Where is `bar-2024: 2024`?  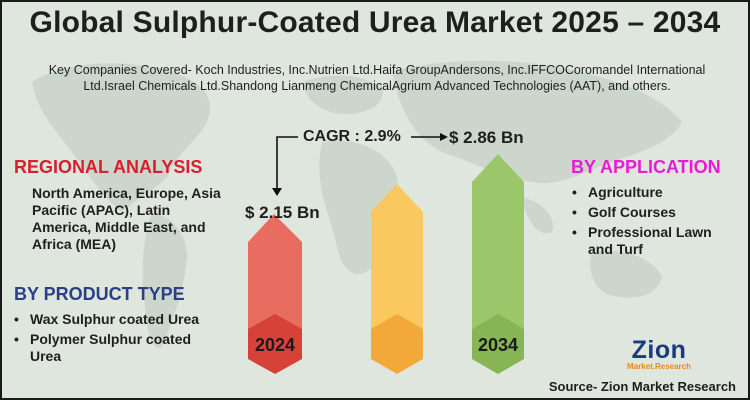
bar-2024: 2024 is located at coordinates (275, 294).